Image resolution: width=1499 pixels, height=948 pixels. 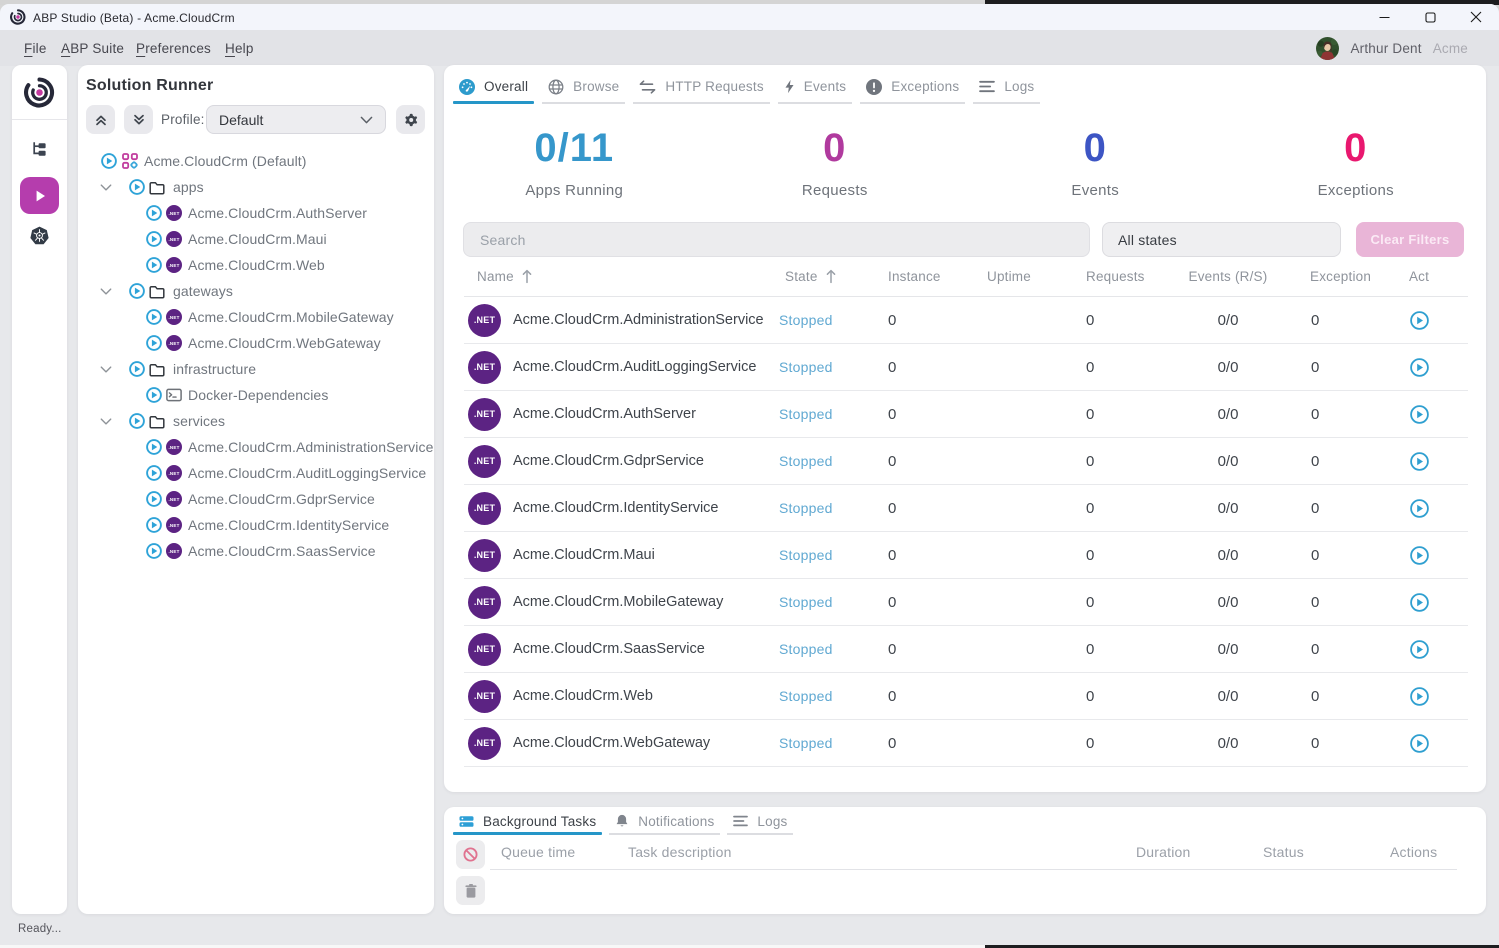 What do you see at coordinates (256, 187) in the screenshot?
I see `tree-item: apps` at bounding box center [256, 187].